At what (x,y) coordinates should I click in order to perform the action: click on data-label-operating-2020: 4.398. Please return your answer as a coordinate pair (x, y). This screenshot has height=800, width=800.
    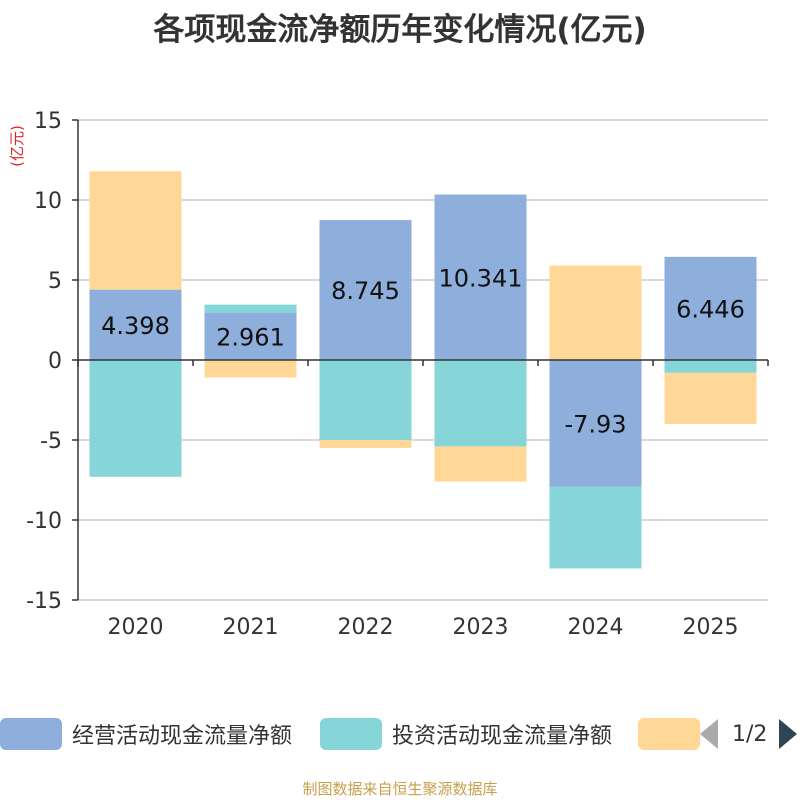
    Looking at the image, I should click on (135, 326).